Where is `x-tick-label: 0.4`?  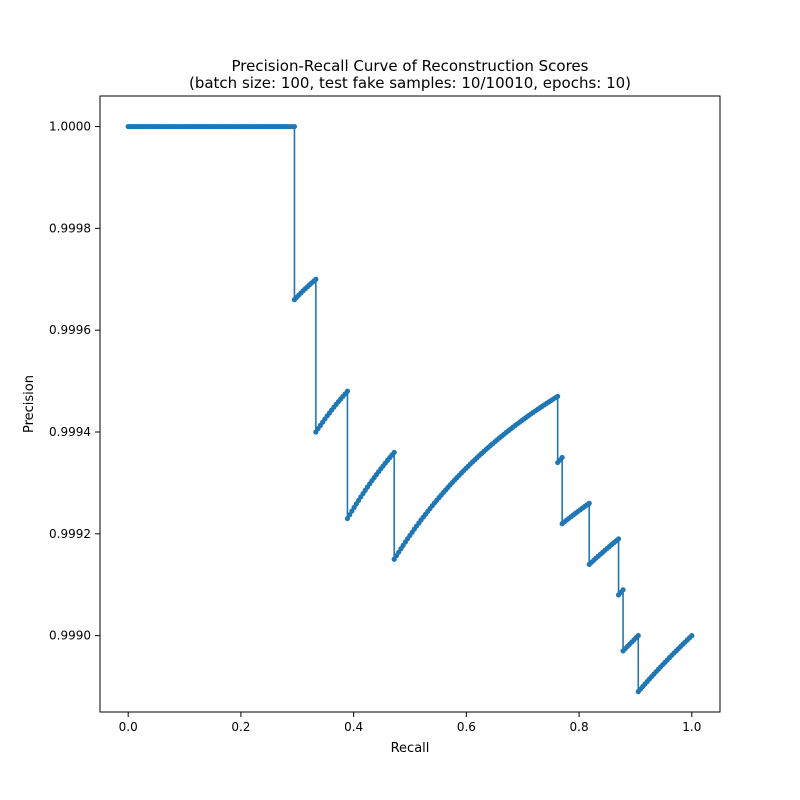
x-tick-label: 0.4 is located at coordinates (353, 727).